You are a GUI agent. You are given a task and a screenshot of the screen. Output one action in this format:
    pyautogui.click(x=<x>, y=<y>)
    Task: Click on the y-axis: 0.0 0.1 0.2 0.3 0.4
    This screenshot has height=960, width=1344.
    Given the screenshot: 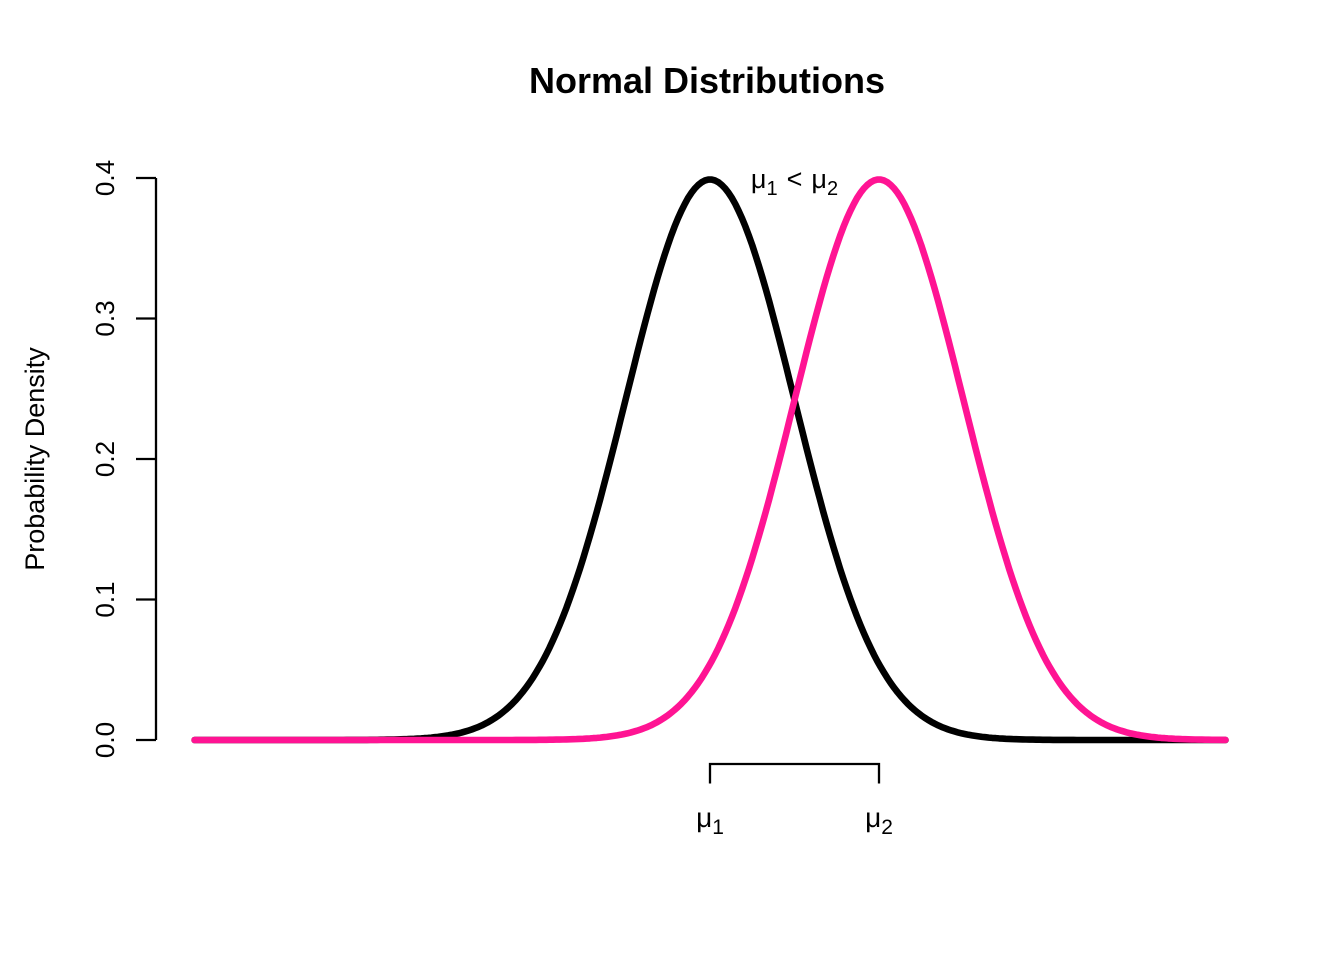 What is the action you would take?
    pyautogui.click(x=124, y=459)
    